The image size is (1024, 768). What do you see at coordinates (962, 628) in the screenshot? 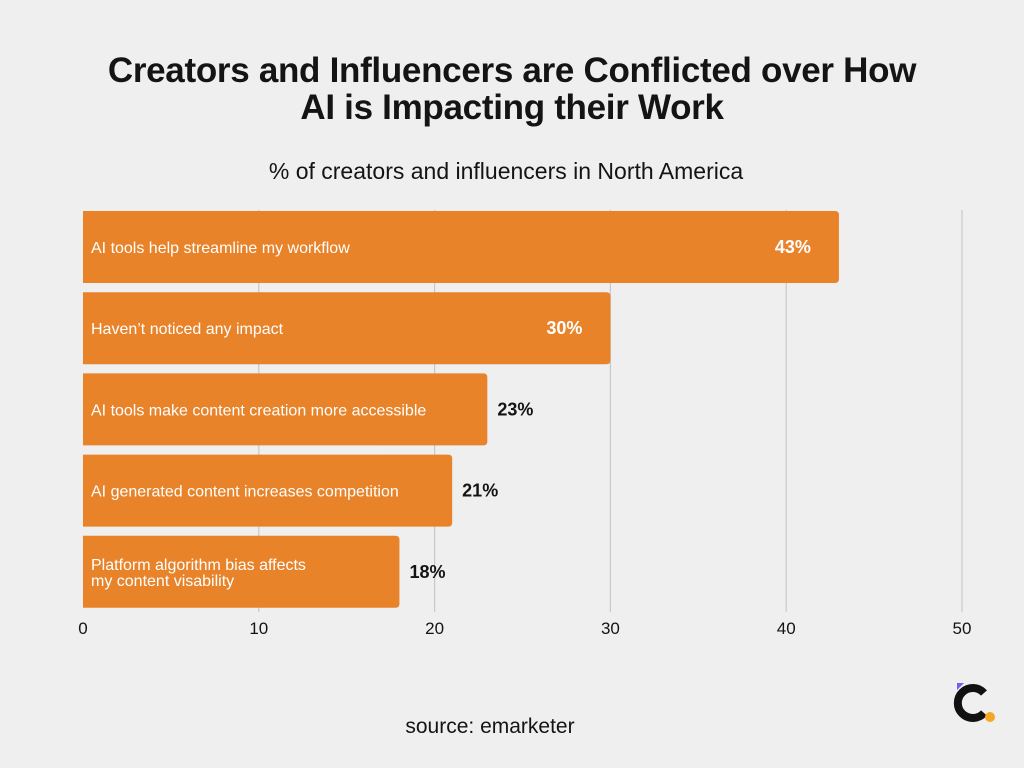
I see `x-tick-label: 50` at bounding box center [962, 628].